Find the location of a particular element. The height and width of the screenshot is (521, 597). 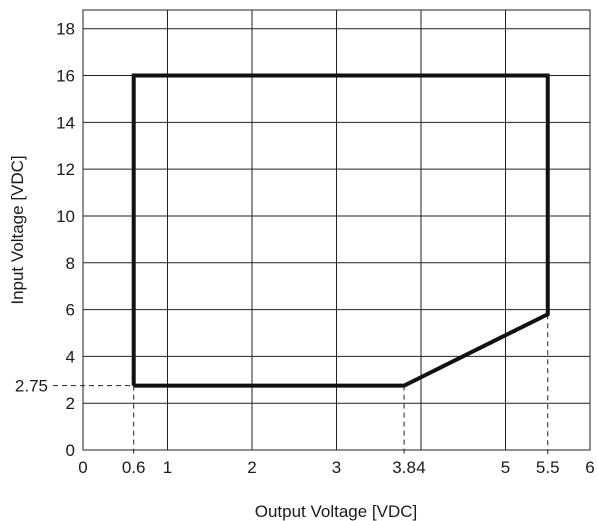

x-annotation-label: 0.6 is located at coordinates (134, 467).